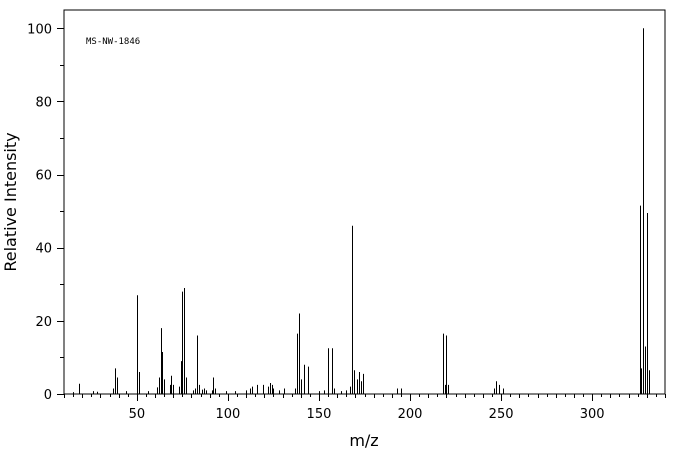  Describe the element at coordinates (365, 408) in the screenshot. I see `x-axis-ticks: 50 100 150 200 250 300` at that location.